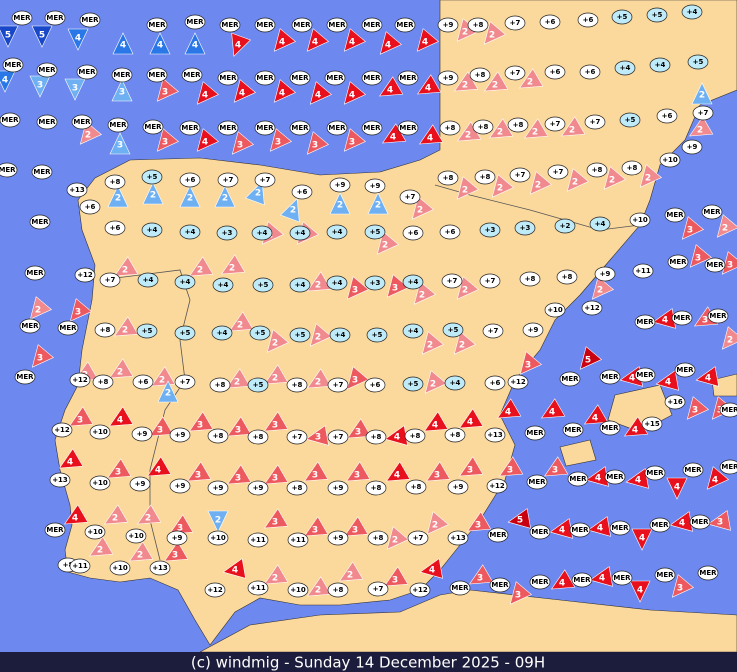  I want to click on station: +9, so click(180, 486).